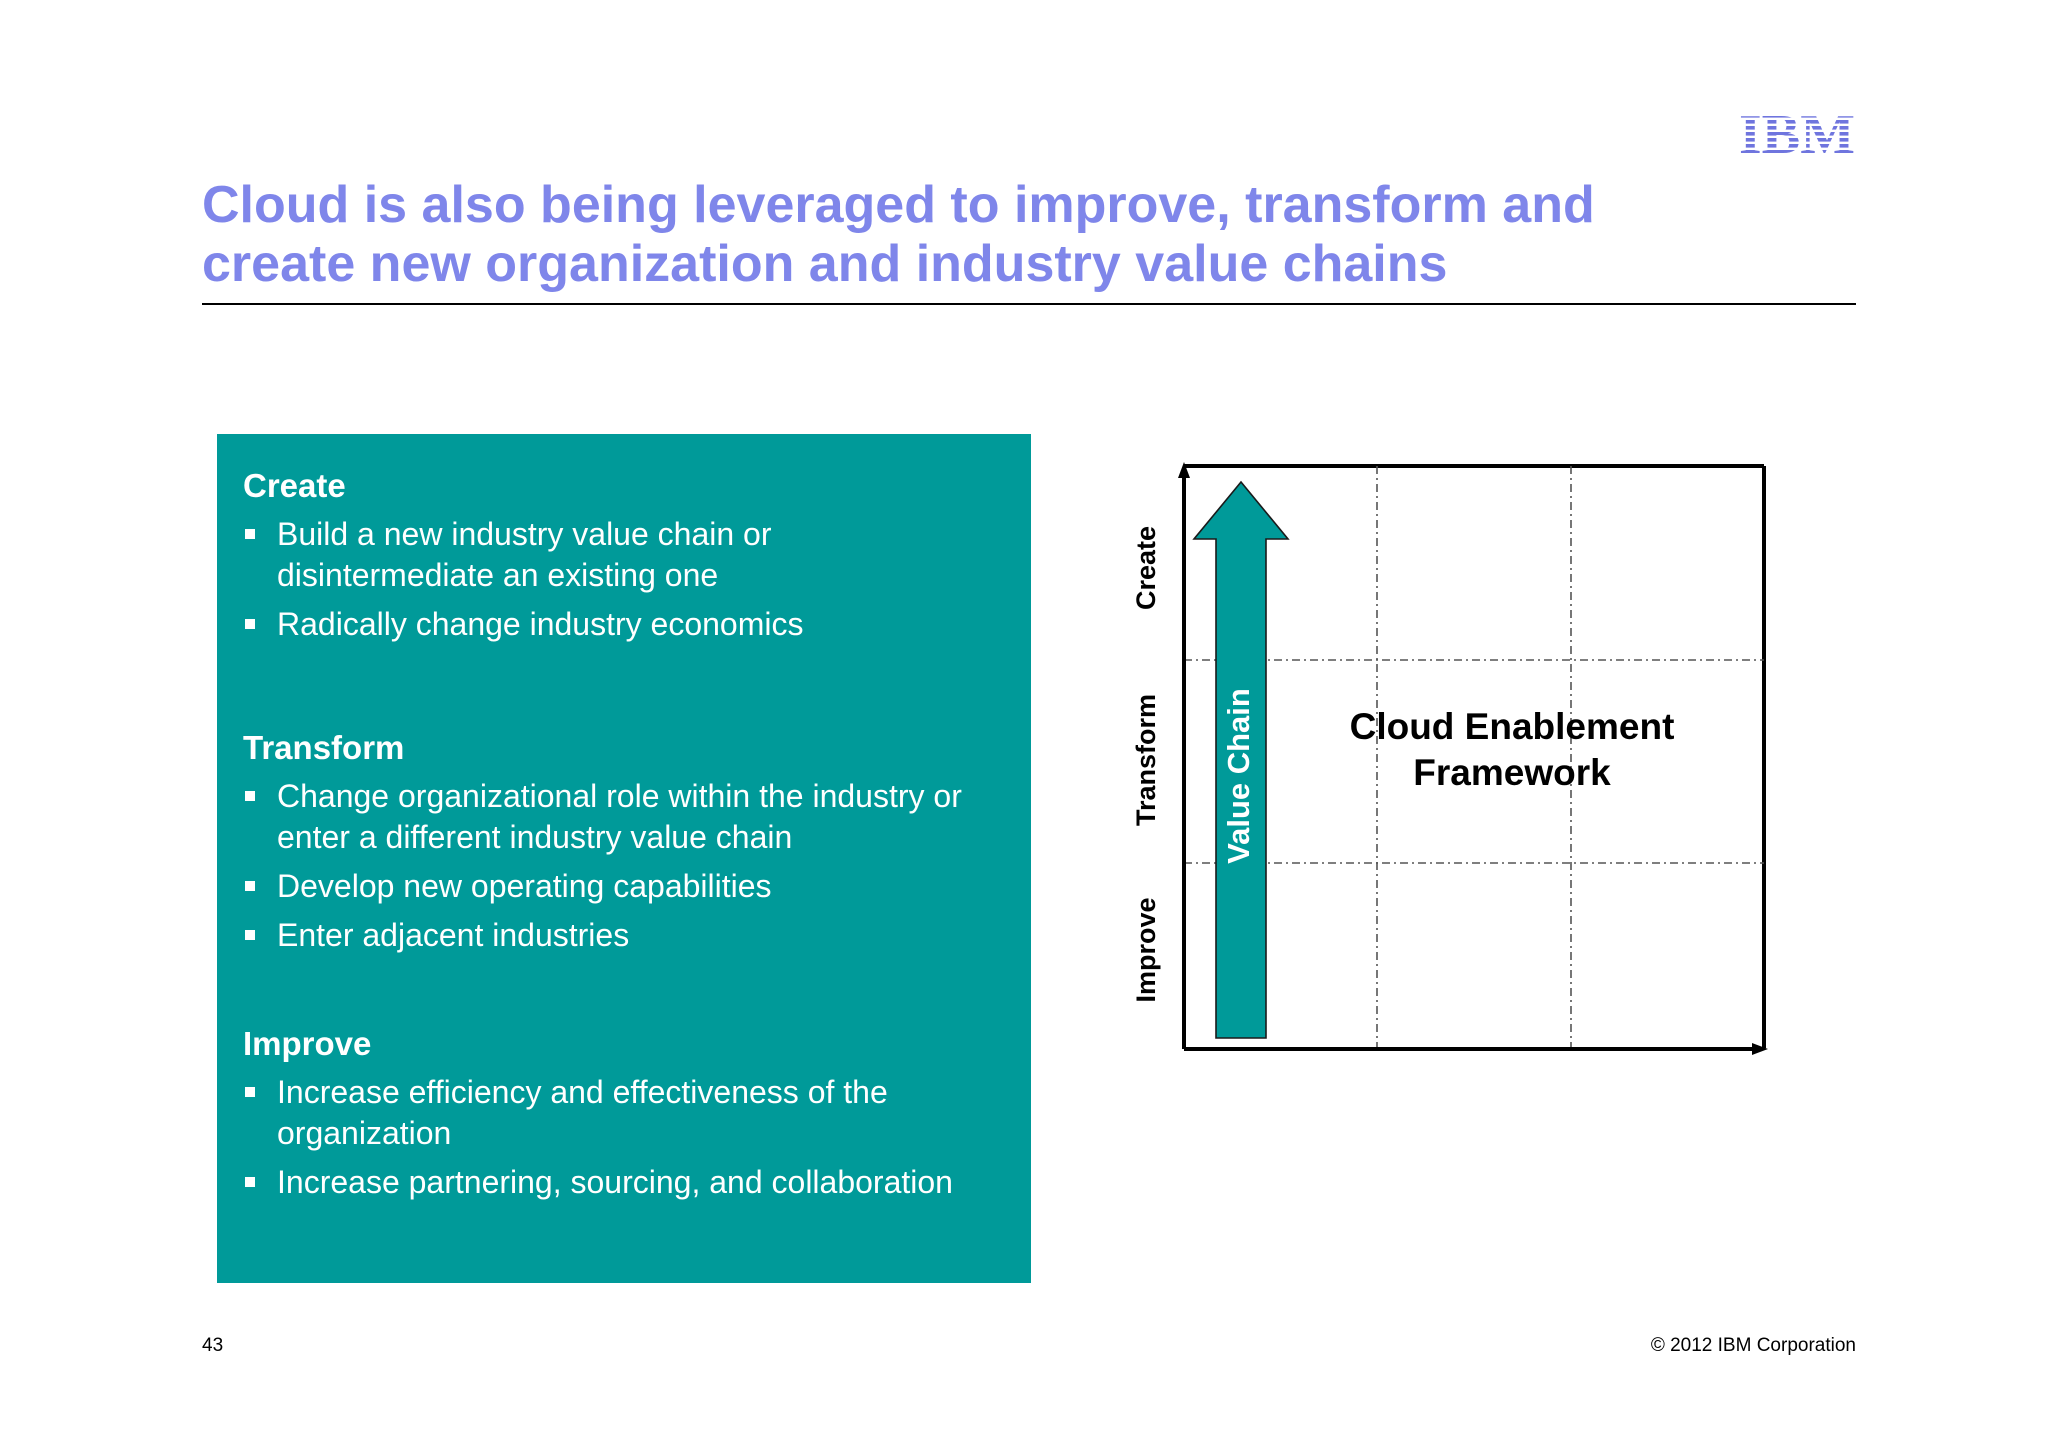 This screenshot has height=1447, width=2048. Describe the element at coordinates (307, 1043) in the screenshot. I see `improve-heading: Improve` at that location.